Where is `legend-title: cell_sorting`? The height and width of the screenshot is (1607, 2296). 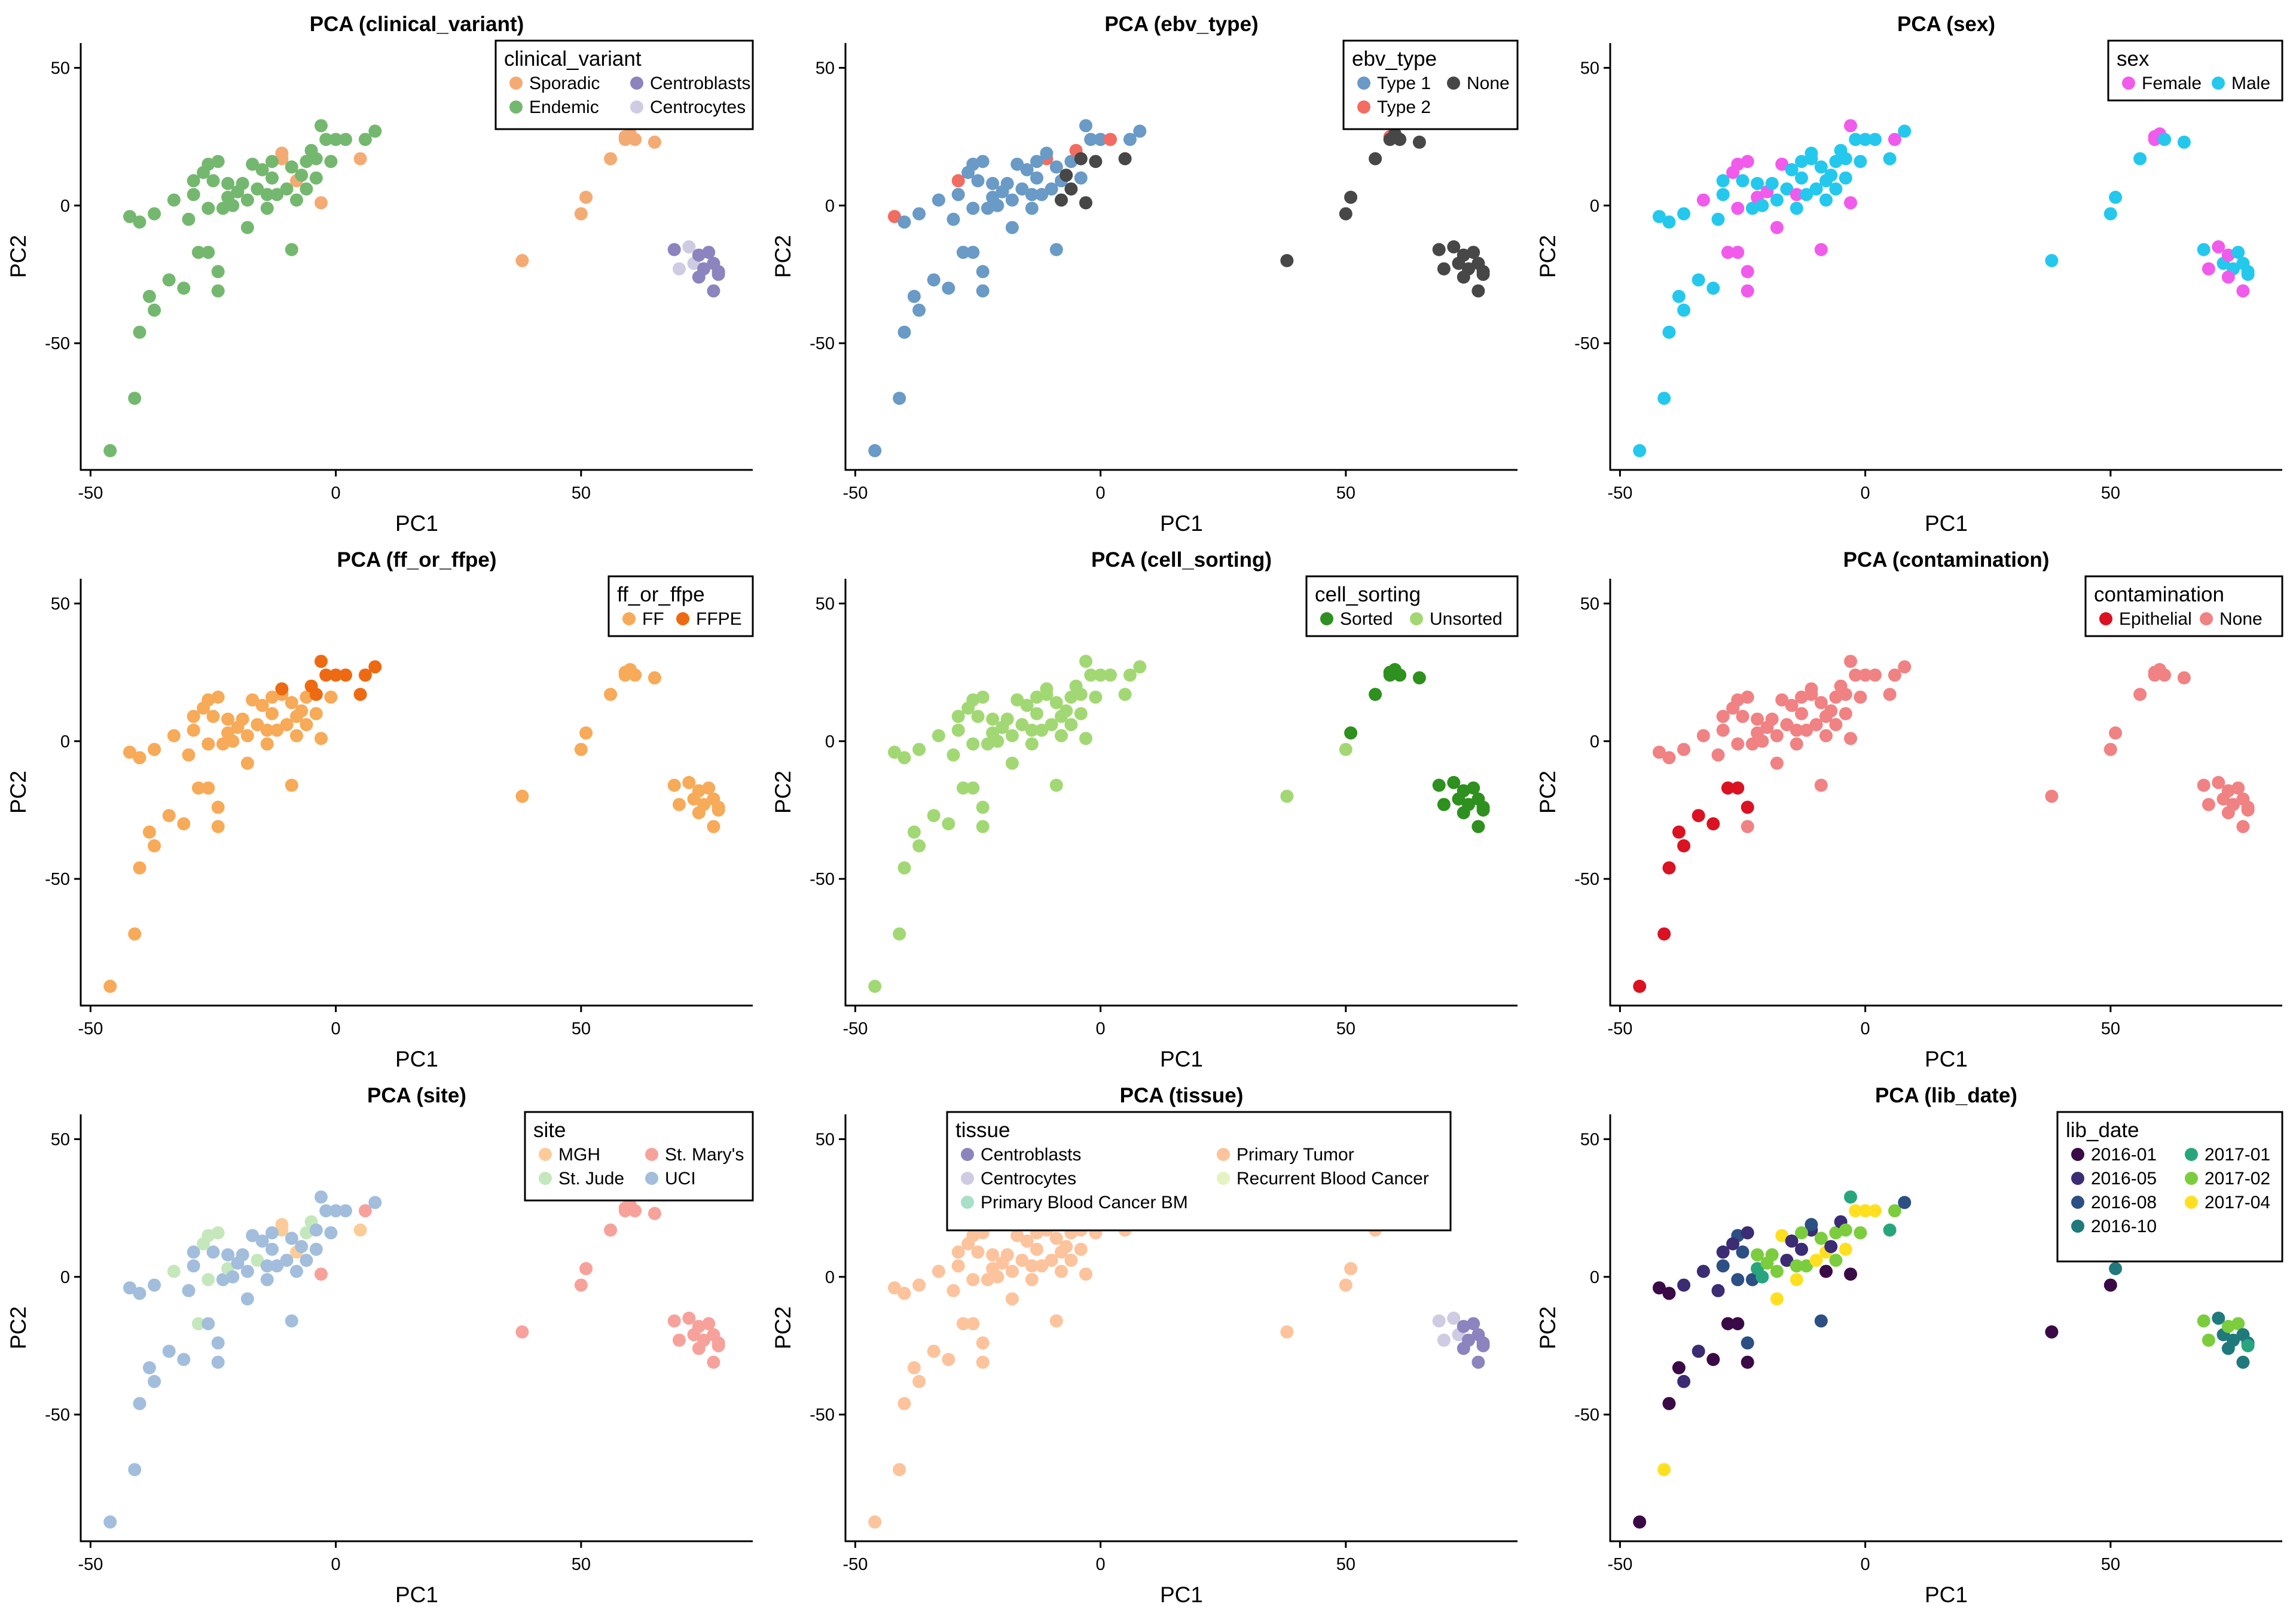 legend-title: cell_sorting is located at coordinates (1368, 594).